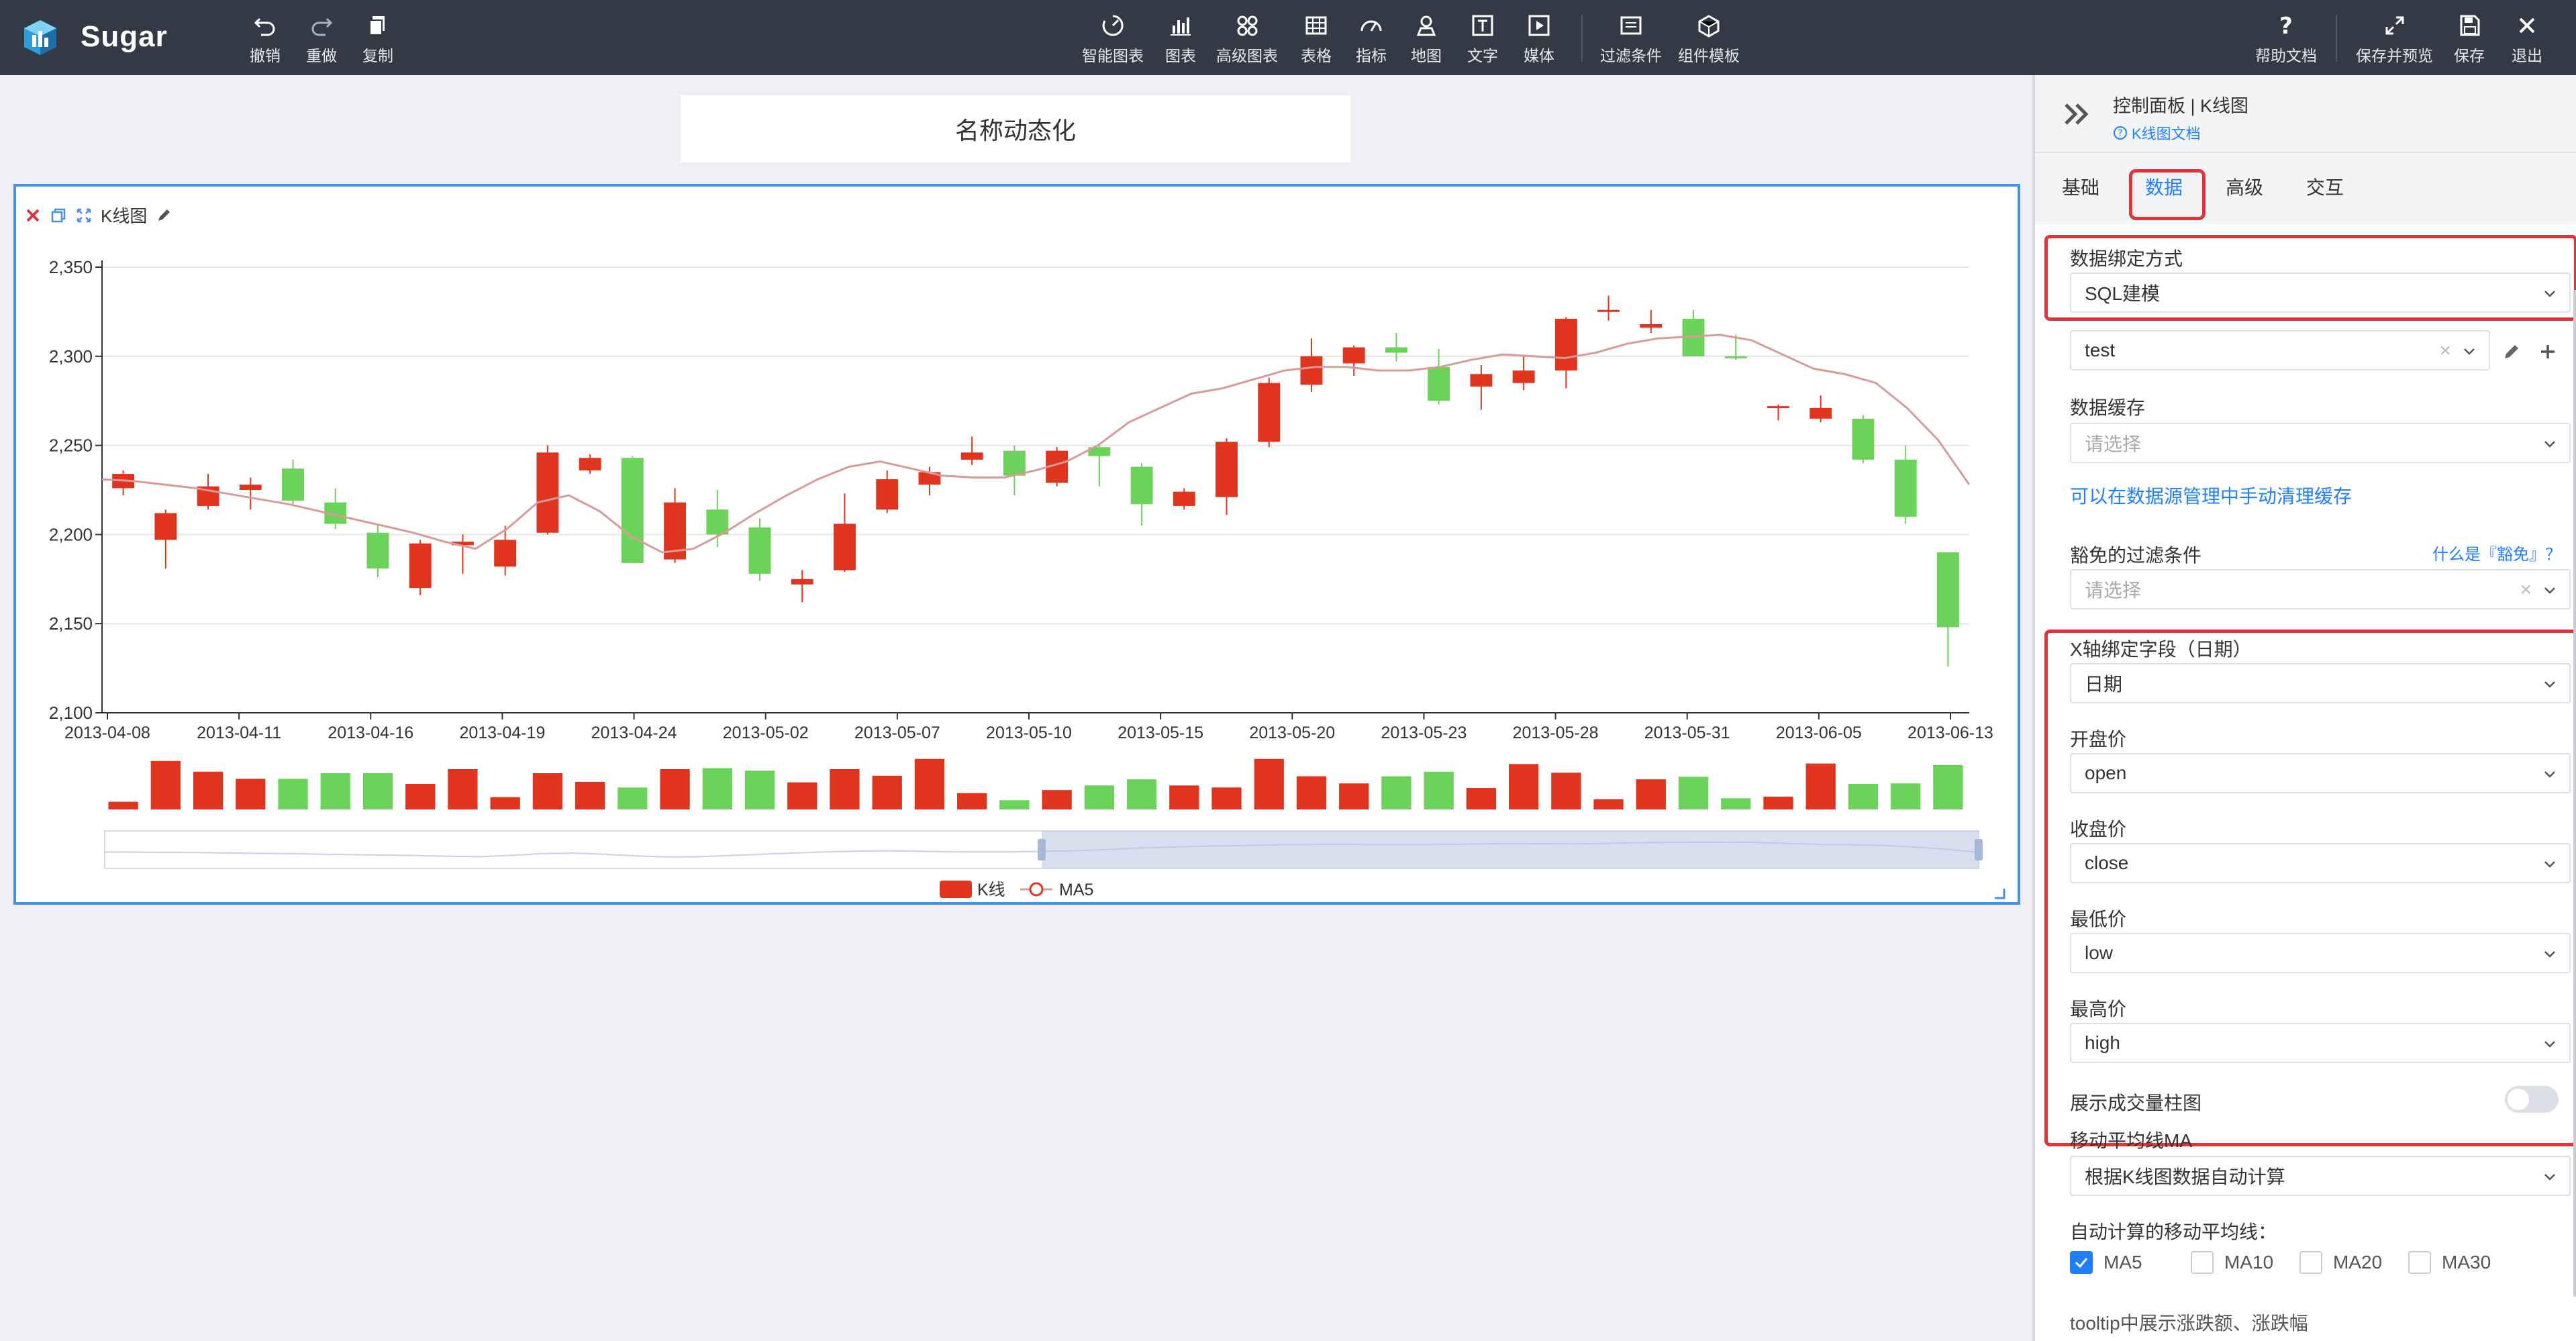  Describe the element at coordinates (33, 216) in the screenshot. I see `delete-icon` at that location.